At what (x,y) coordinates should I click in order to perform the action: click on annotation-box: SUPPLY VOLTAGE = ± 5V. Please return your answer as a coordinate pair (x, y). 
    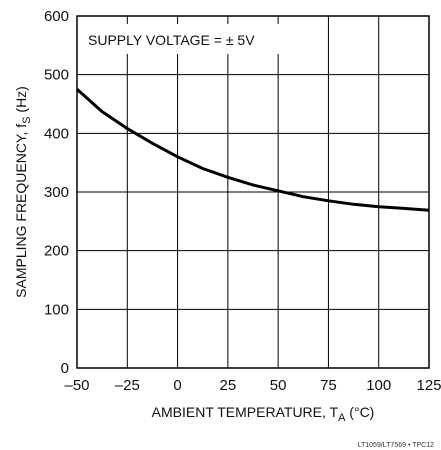
    Looking at the image, I should click on (187, 39).